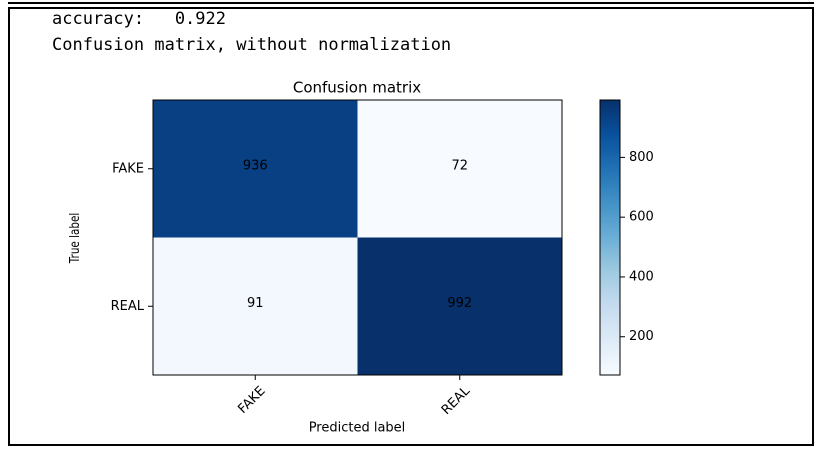 The width and height of the screenshot is (821, 450). I want to click on y-tick-label: REAL, so click(128, 306).